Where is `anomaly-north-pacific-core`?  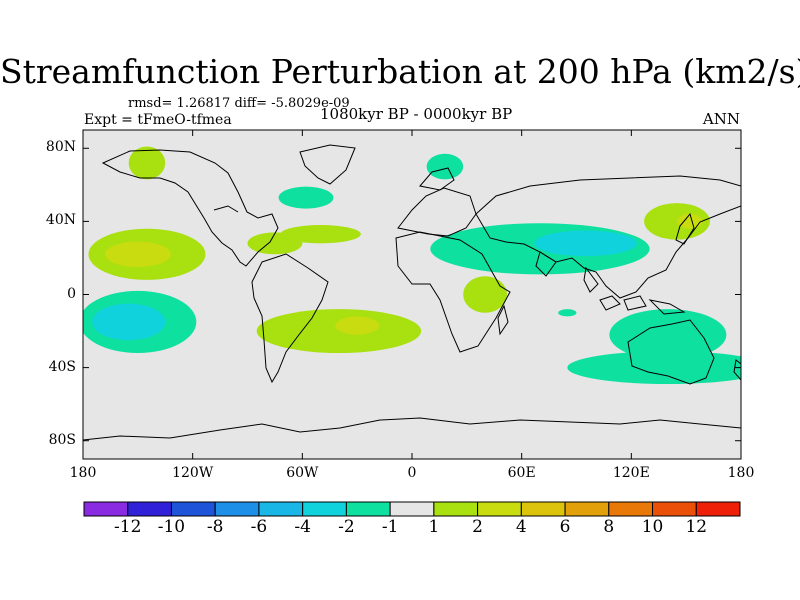
anomaly-north-pacific-core is located at coordinates (137, 254).